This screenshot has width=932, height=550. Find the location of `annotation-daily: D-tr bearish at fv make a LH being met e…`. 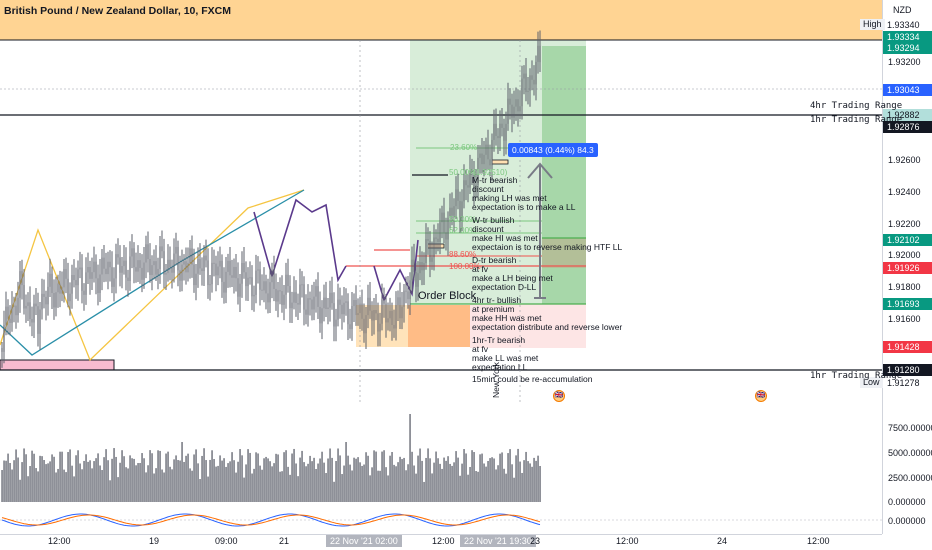

annotation-daily: D-tr bearish at fv make a LH being met e… is located at coordinates (512, 273).